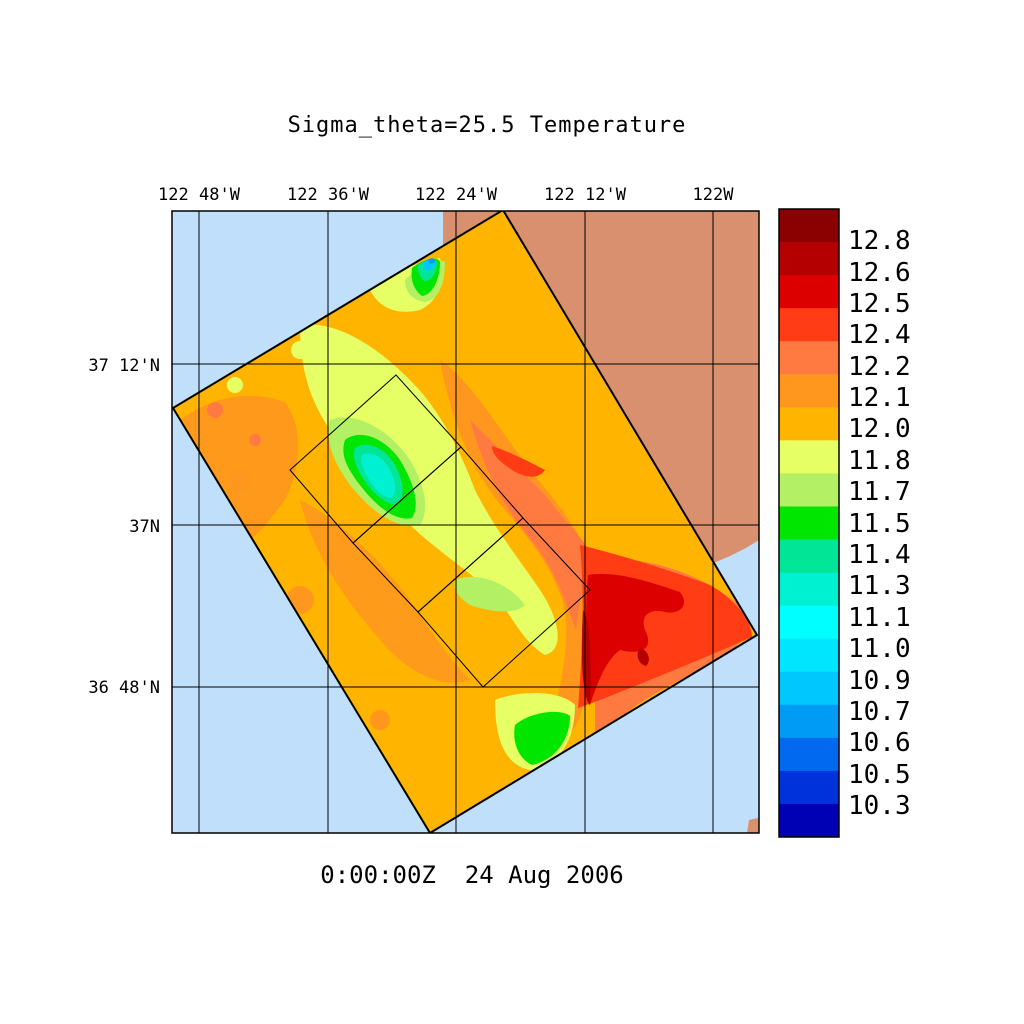 Image resolution: width=1024 pixels, height=1024 pixels. I want to click on colorbar-label: 11.7, so click(879, 492).